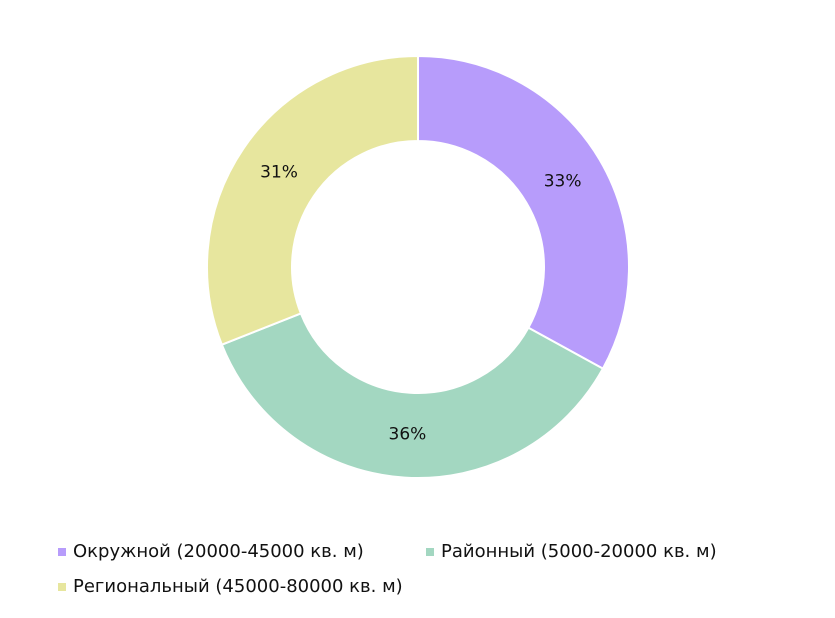  I want to click on legend-text: Районный (5000-20000 кв. м), so click(579, 551).